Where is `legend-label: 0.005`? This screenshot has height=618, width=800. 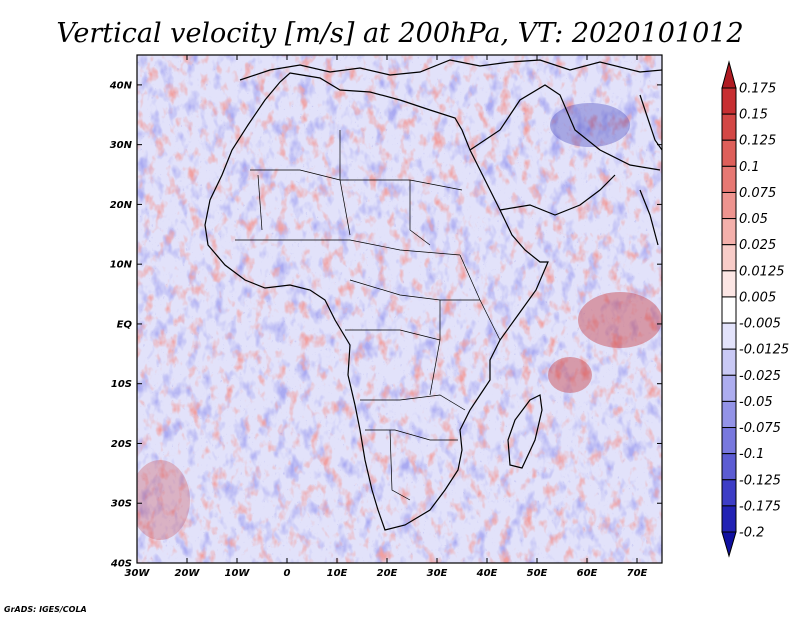 legend-label: 0.005 is located at coordinates (757, 297).